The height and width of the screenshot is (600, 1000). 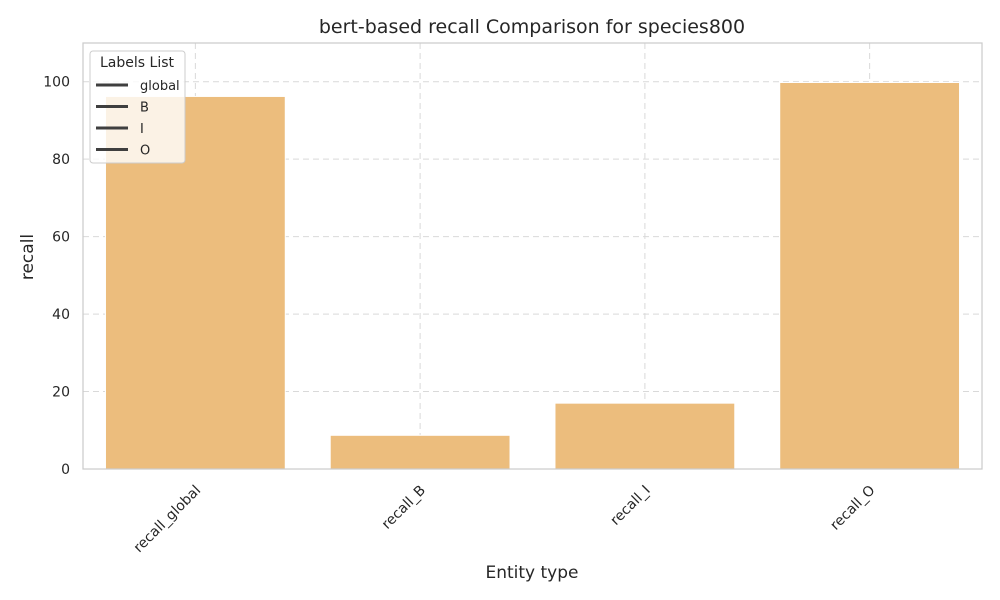 I want to click on bar-recall-O, so click(x=870, y=276).